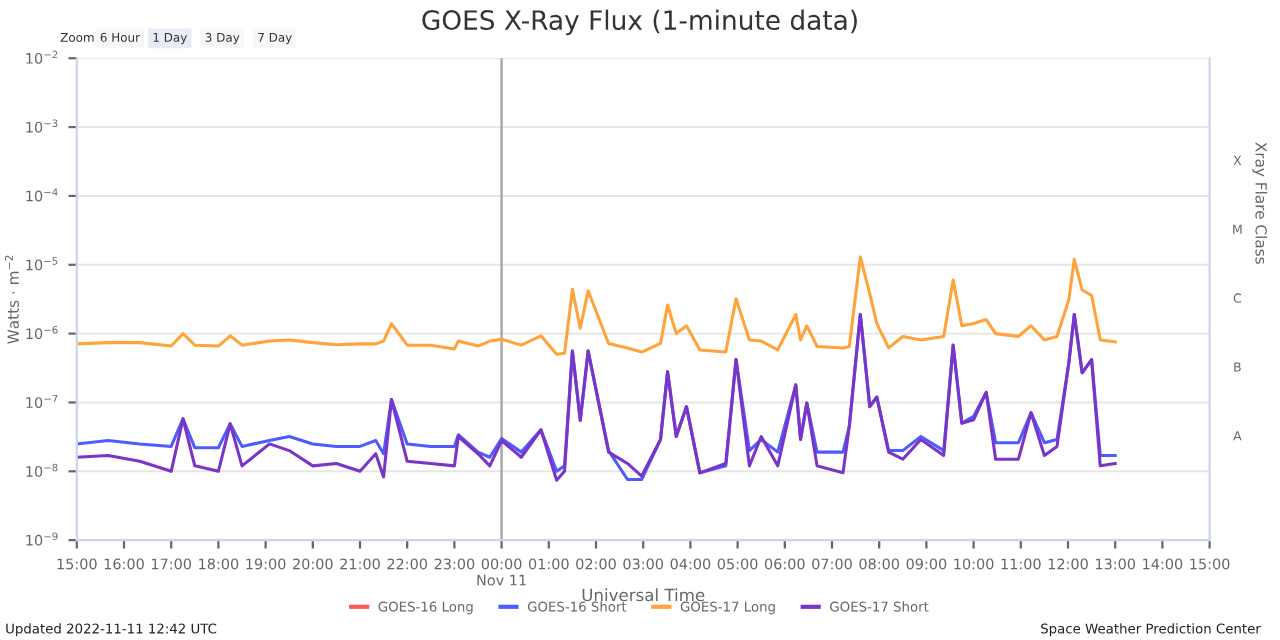  What do you see at coordinates (643, 595) in the screenshot?
I see `x-axis-title: Universal Time` at bounding box center [643, 595].